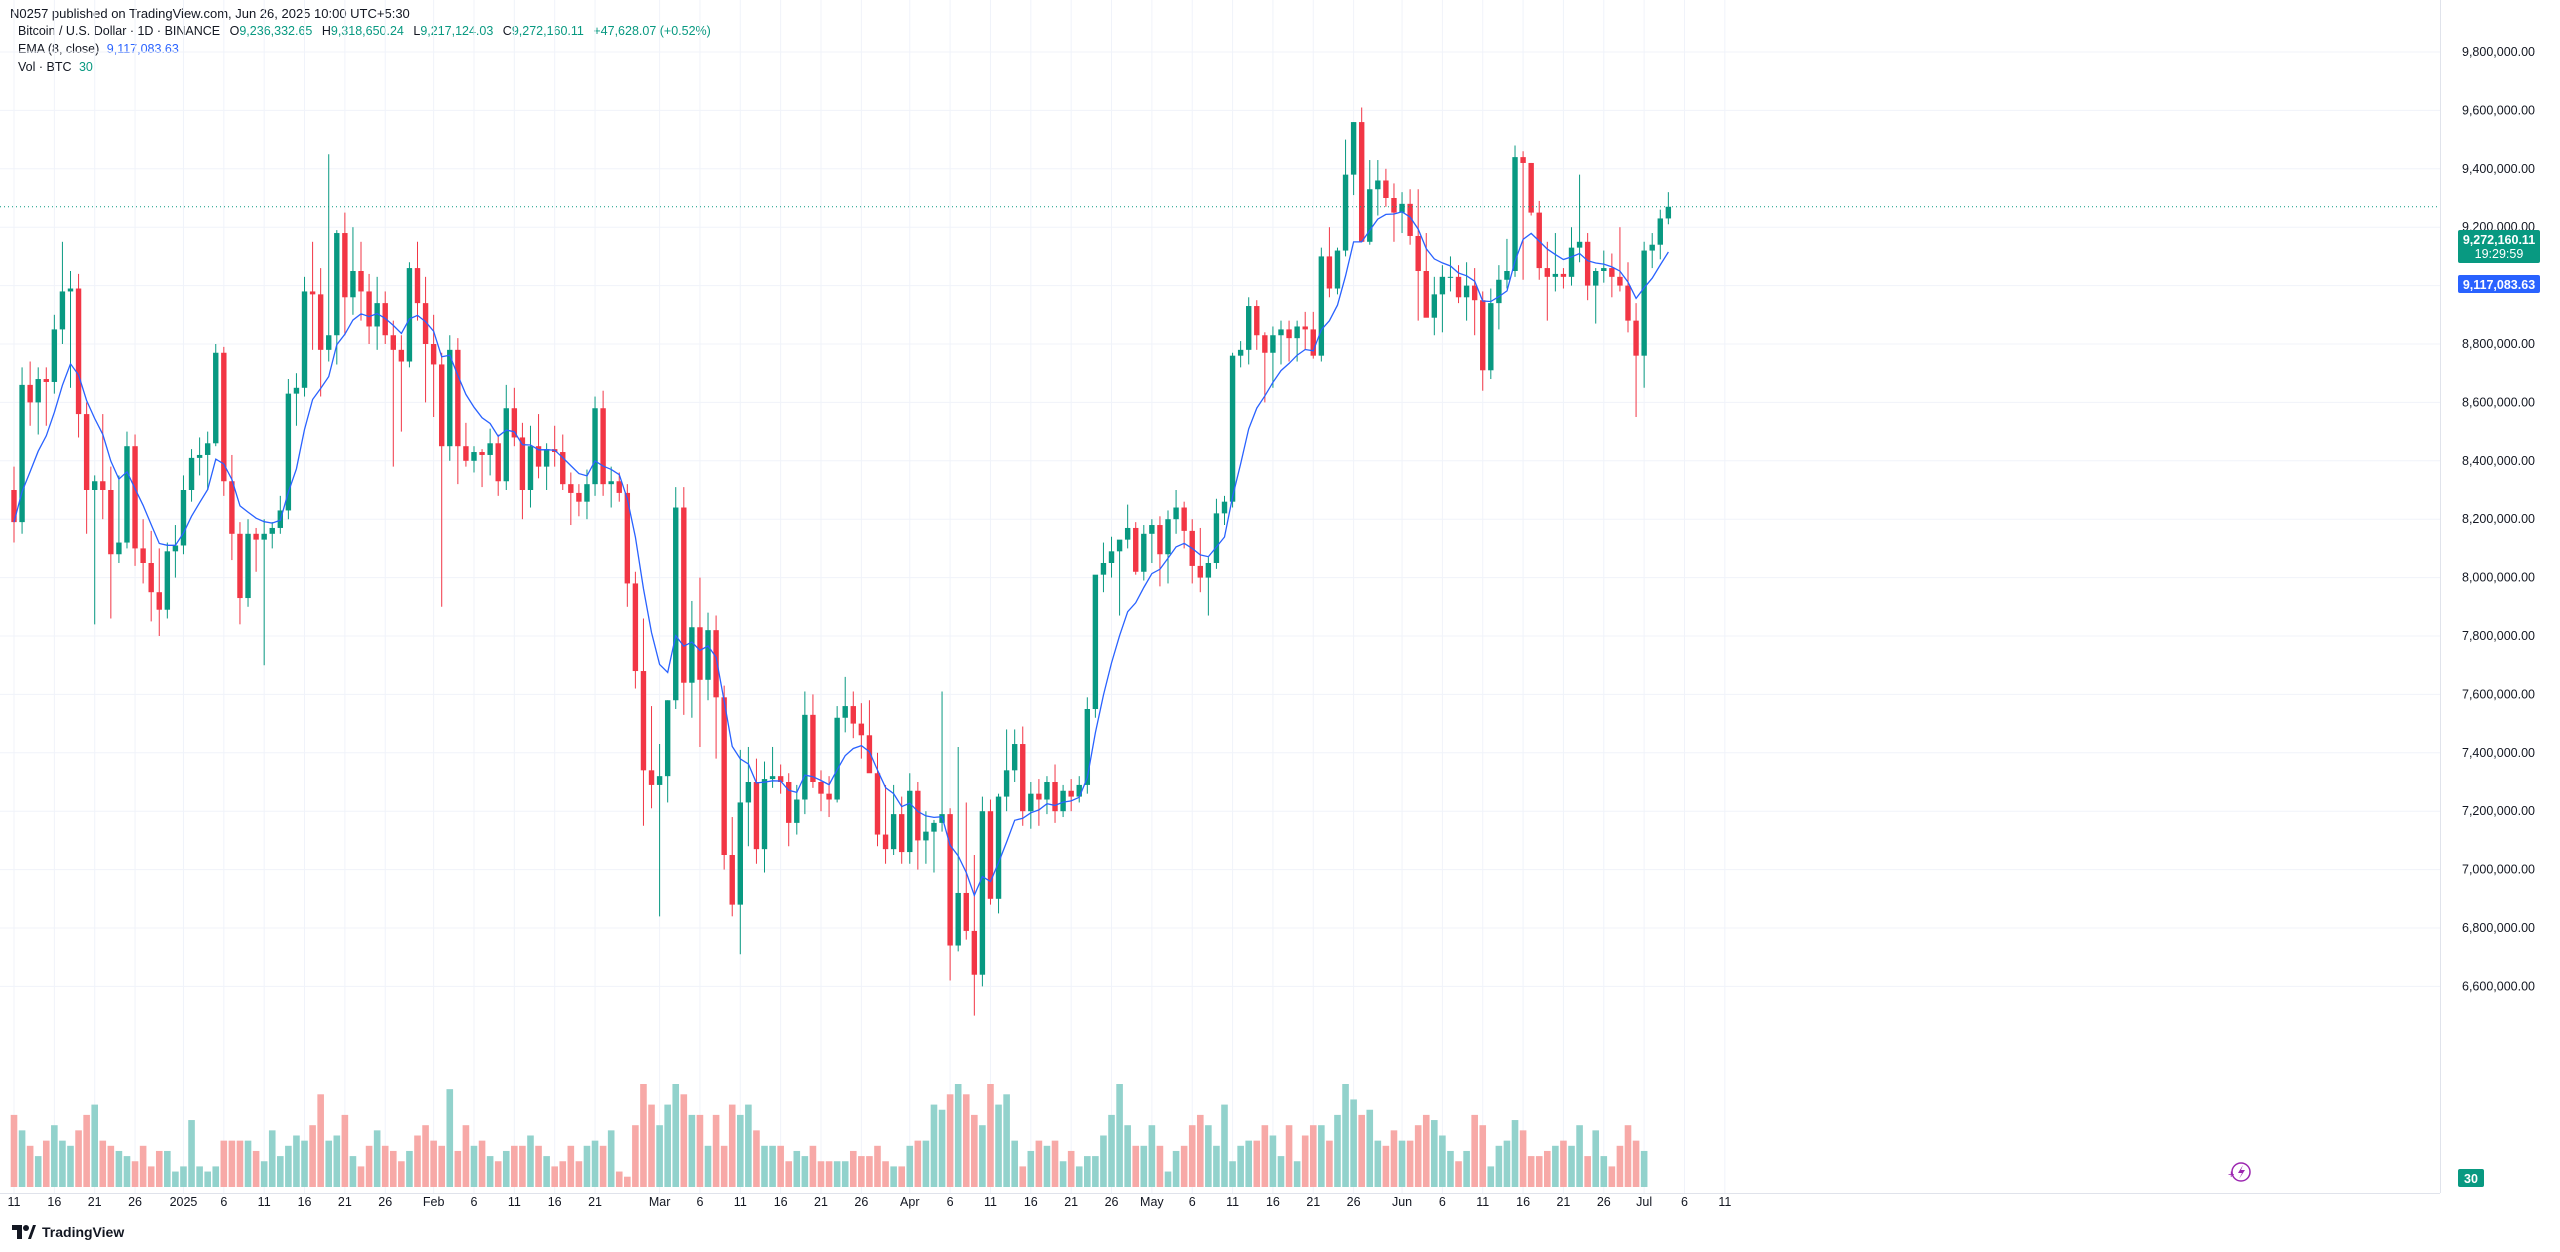  I want to click on volume-tag-text: 30, so click(2471, 1179).